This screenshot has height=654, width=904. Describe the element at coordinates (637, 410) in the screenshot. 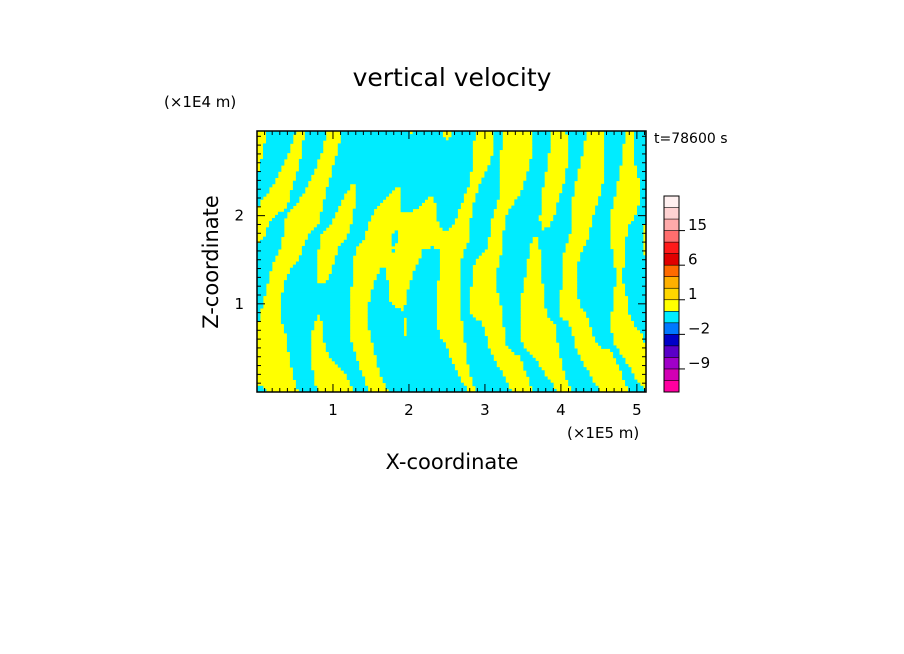

I see `x-tick-label: 5` at that location.